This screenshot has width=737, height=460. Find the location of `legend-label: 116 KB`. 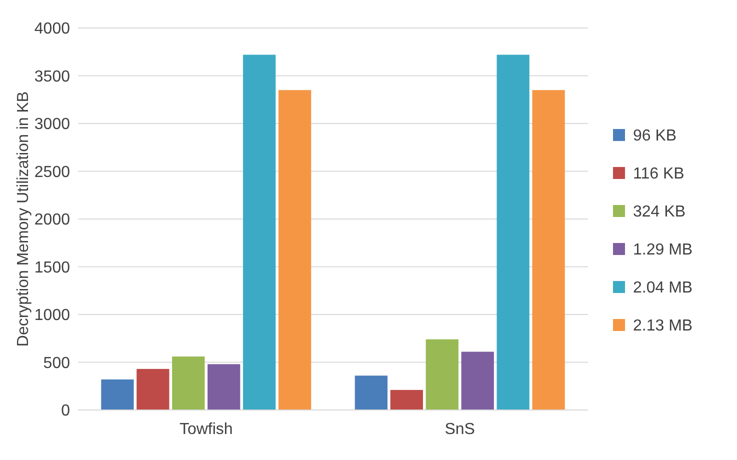

legend-label: 116 KB is located at coordinates (658, 174).